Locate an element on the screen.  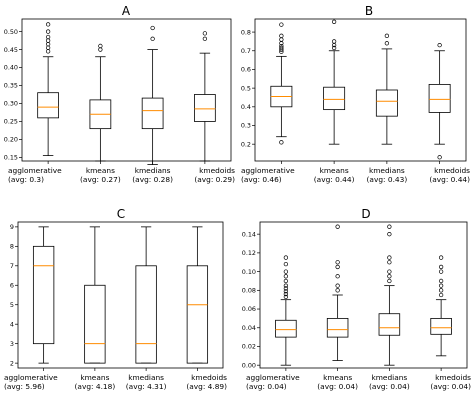
panel-b-ytick-label: 0.7 is located at coordinates (246, 51).